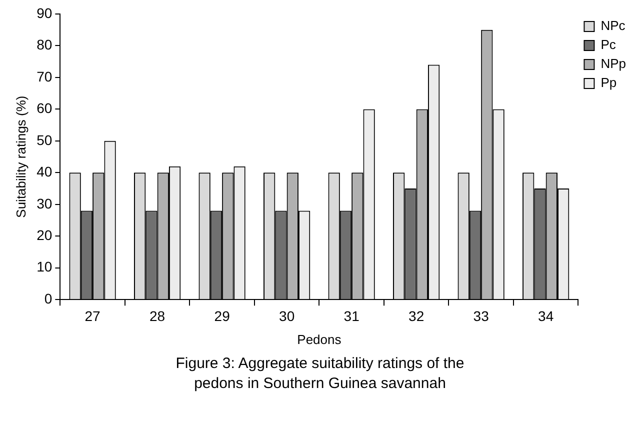 The height and width of the screenshot is (442, 640). What do you see at coordinates (44, 203) in the screenshot?
I see `y-tick-label: 30` at bounding box center [44, 203].